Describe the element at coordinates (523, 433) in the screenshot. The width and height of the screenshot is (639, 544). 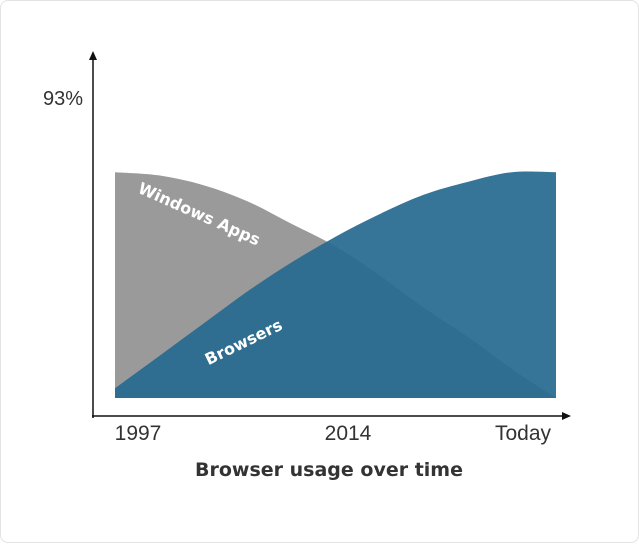
I see `x-tick-label-today: Today` at that location.